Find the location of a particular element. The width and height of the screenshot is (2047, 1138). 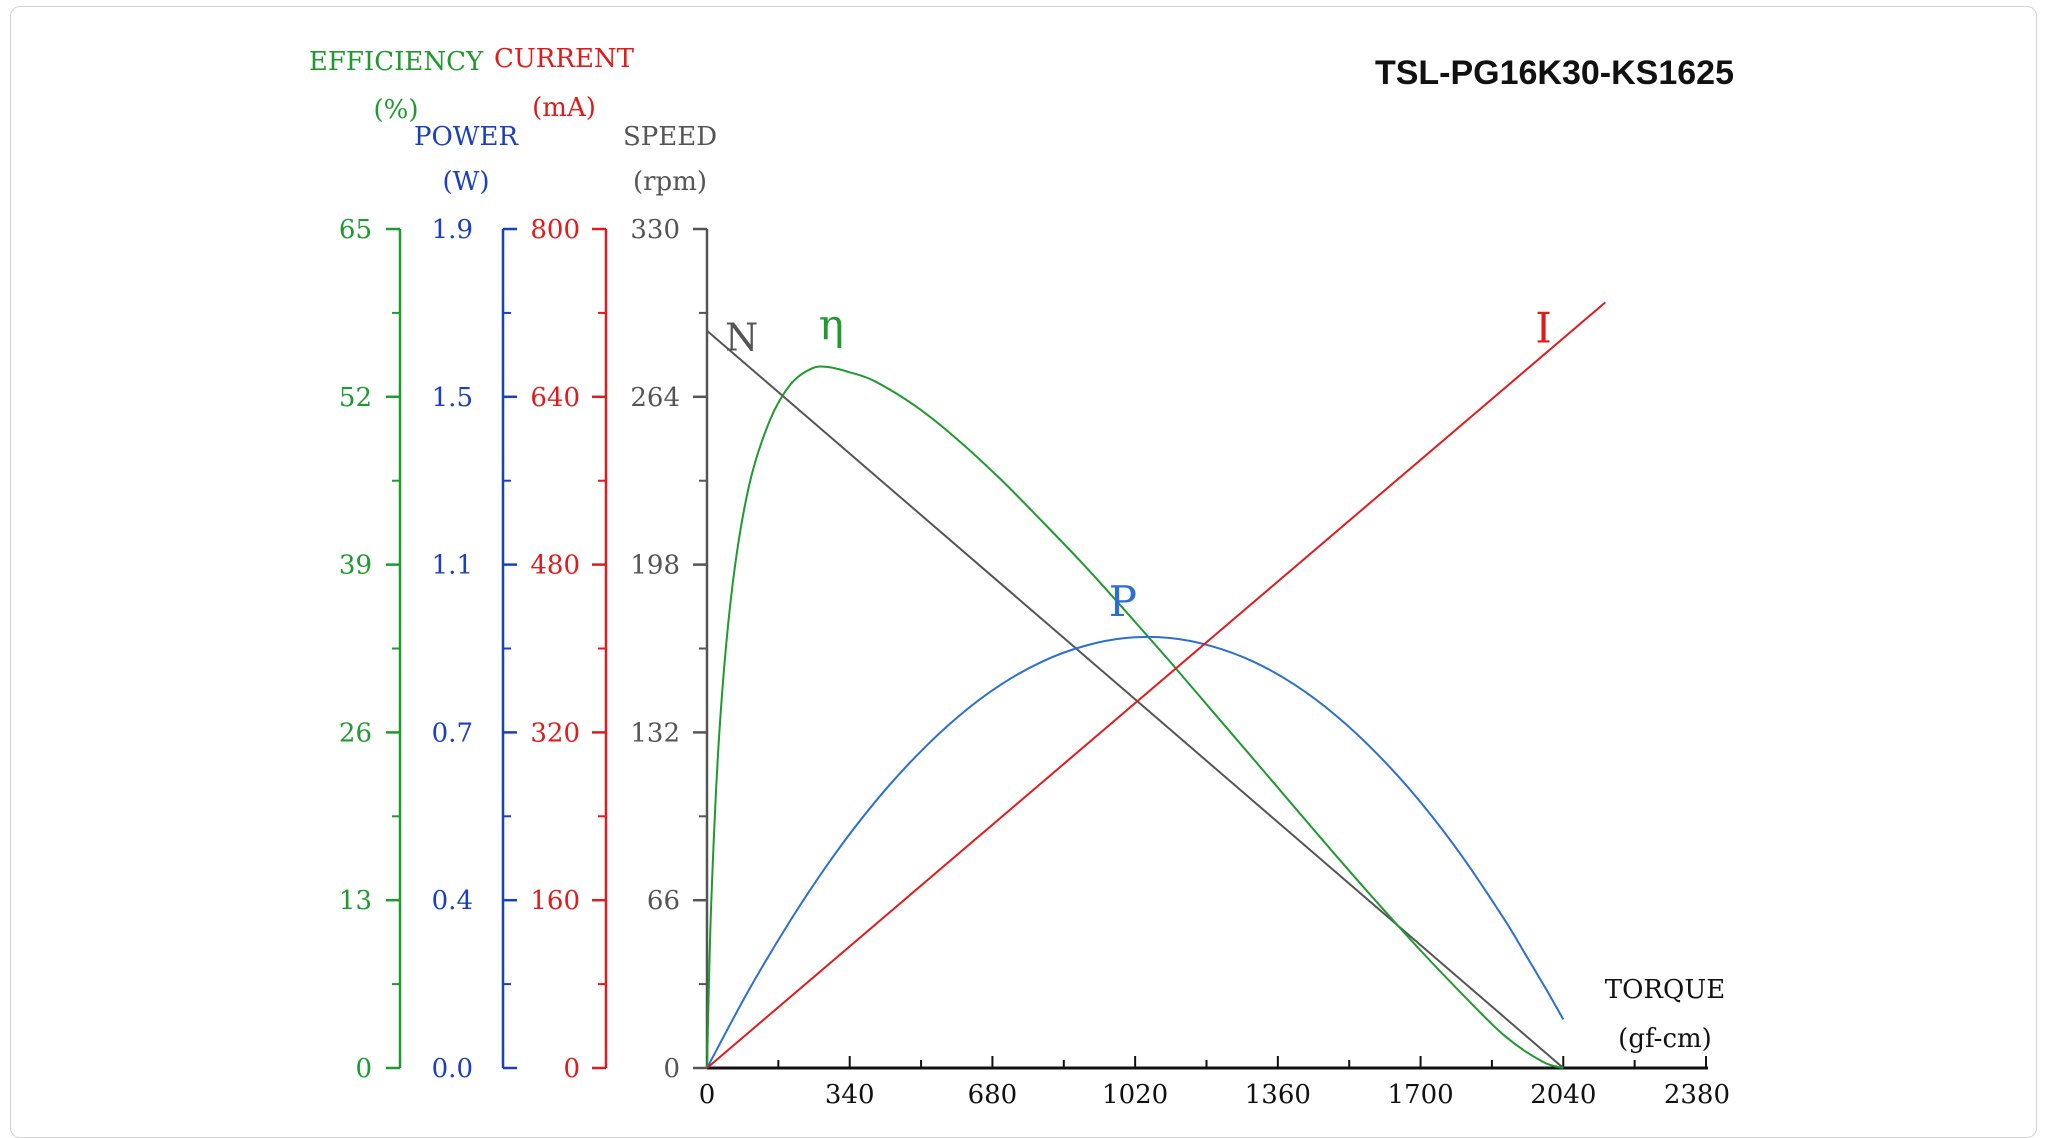

pow-axis-title: POWER is located at coordinates (467, 137).